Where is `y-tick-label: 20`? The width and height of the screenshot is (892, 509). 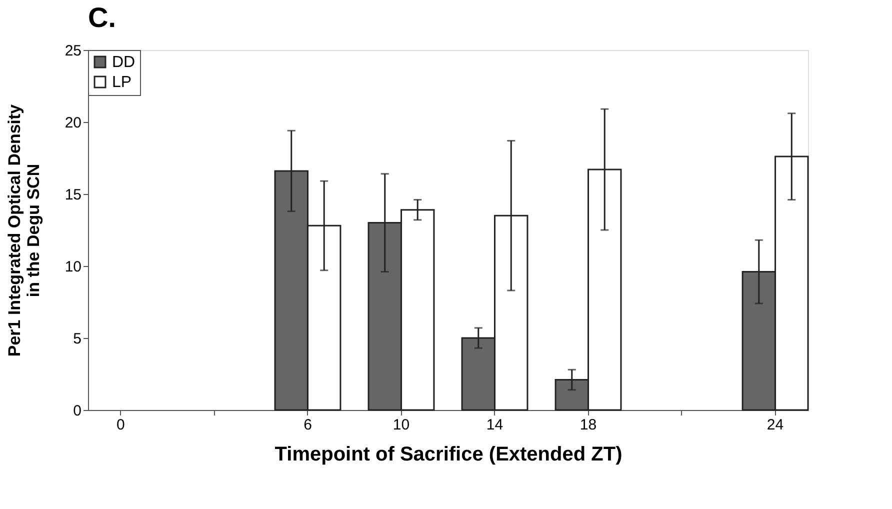 y-tick-label: 20 is located at coordinates (73, 123).